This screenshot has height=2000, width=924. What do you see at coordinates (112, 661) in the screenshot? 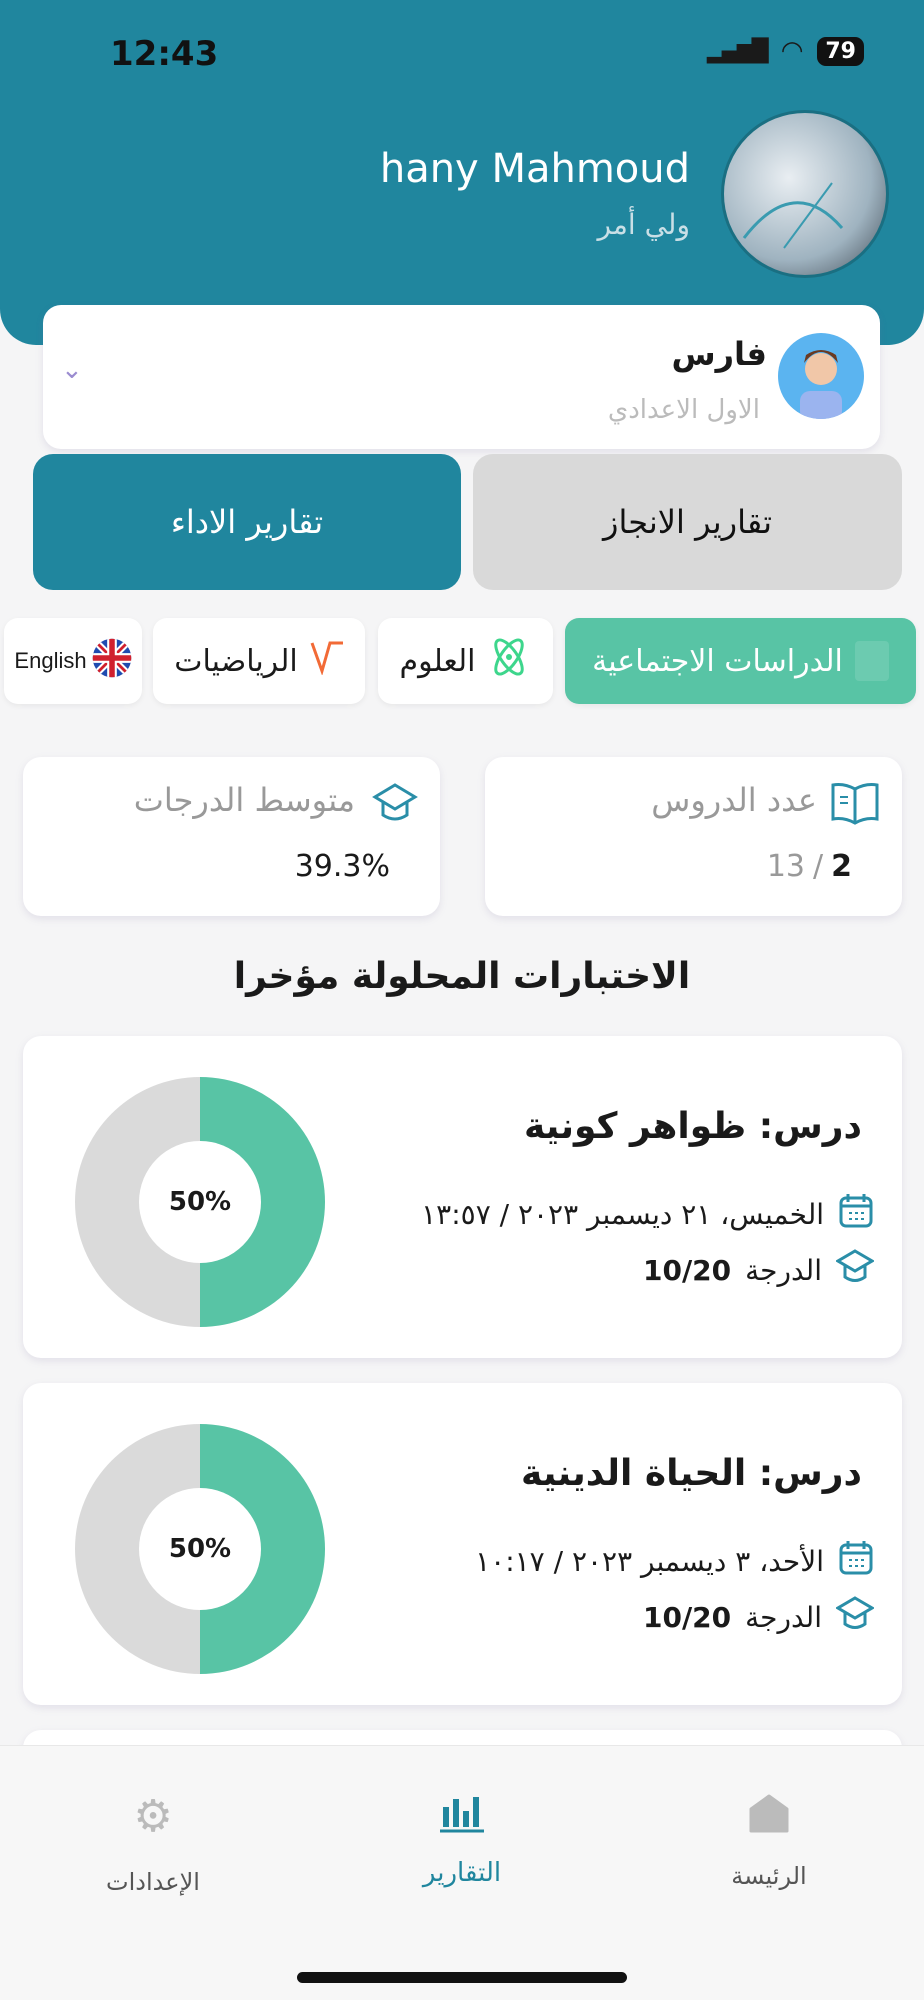
I see `uk-flag-icon` at bounding box center [112, 661].